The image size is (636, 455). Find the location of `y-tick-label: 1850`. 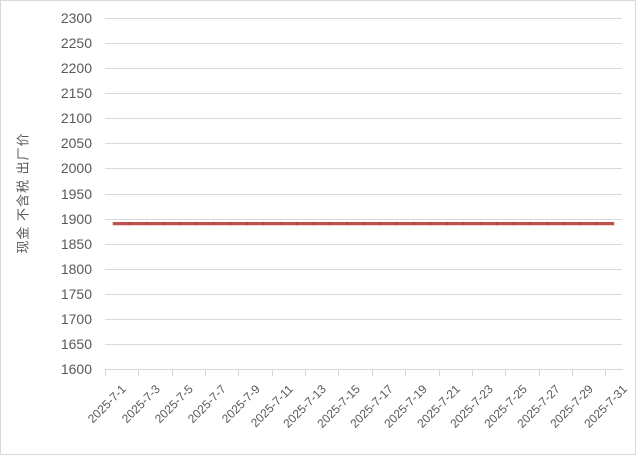

y-tick-label: 1850 is located at coordinates (76, 243).